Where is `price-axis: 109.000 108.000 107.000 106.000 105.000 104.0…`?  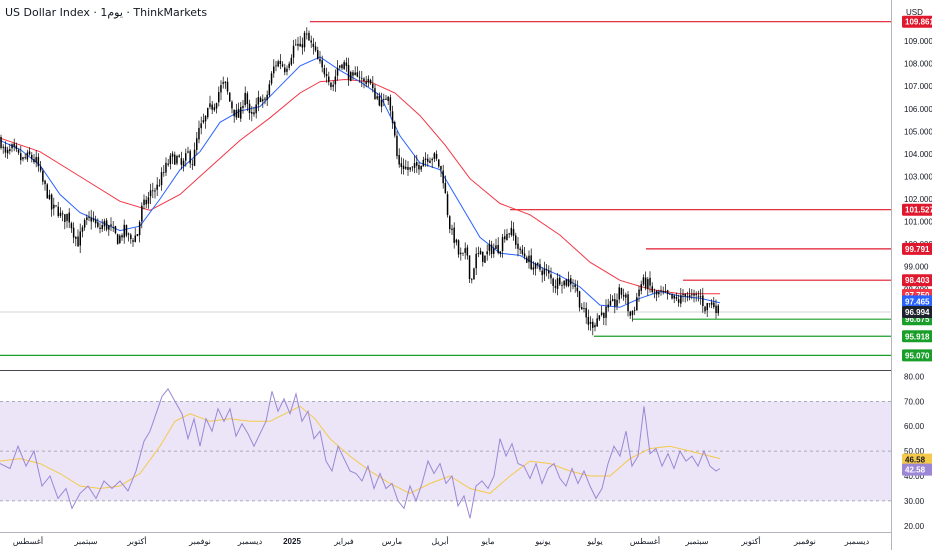
price-axis: 109.000 108.000 107.000 106.000 105.000 104.0… is located at coordinates (918, 284).